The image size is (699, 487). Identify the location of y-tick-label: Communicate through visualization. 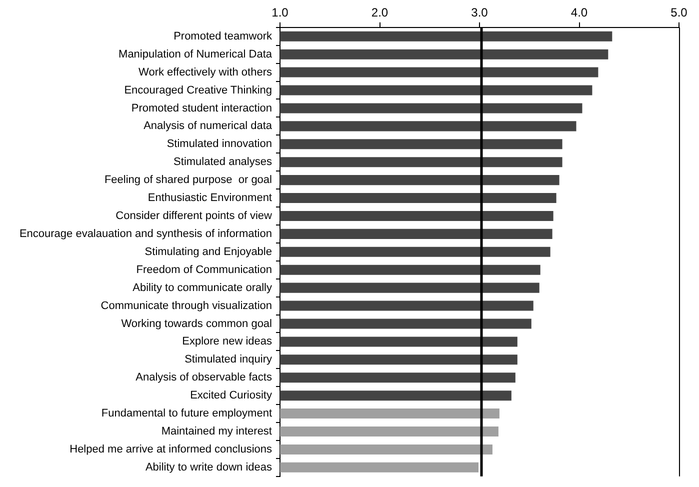
(186, 306).